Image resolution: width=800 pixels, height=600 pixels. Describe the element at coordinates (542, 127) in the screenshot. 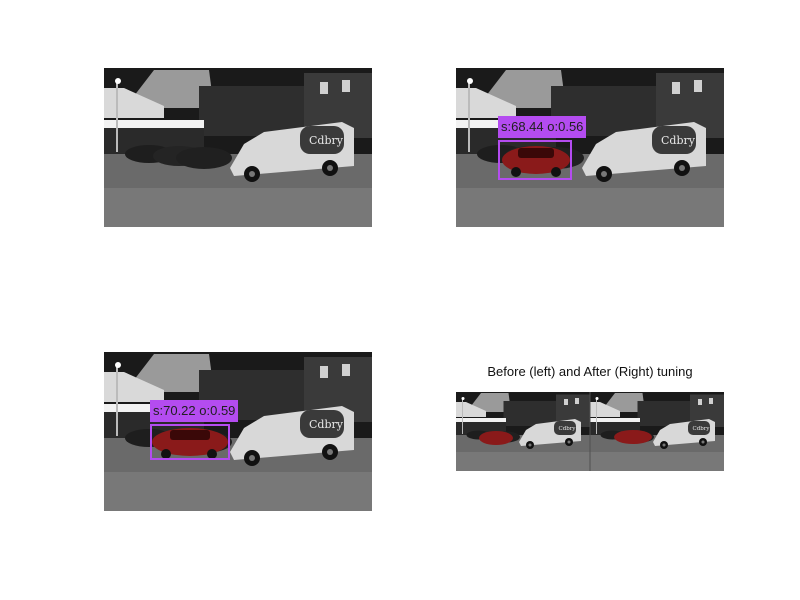

I see `detection-label: s:68.44 o:0.56` at that location.